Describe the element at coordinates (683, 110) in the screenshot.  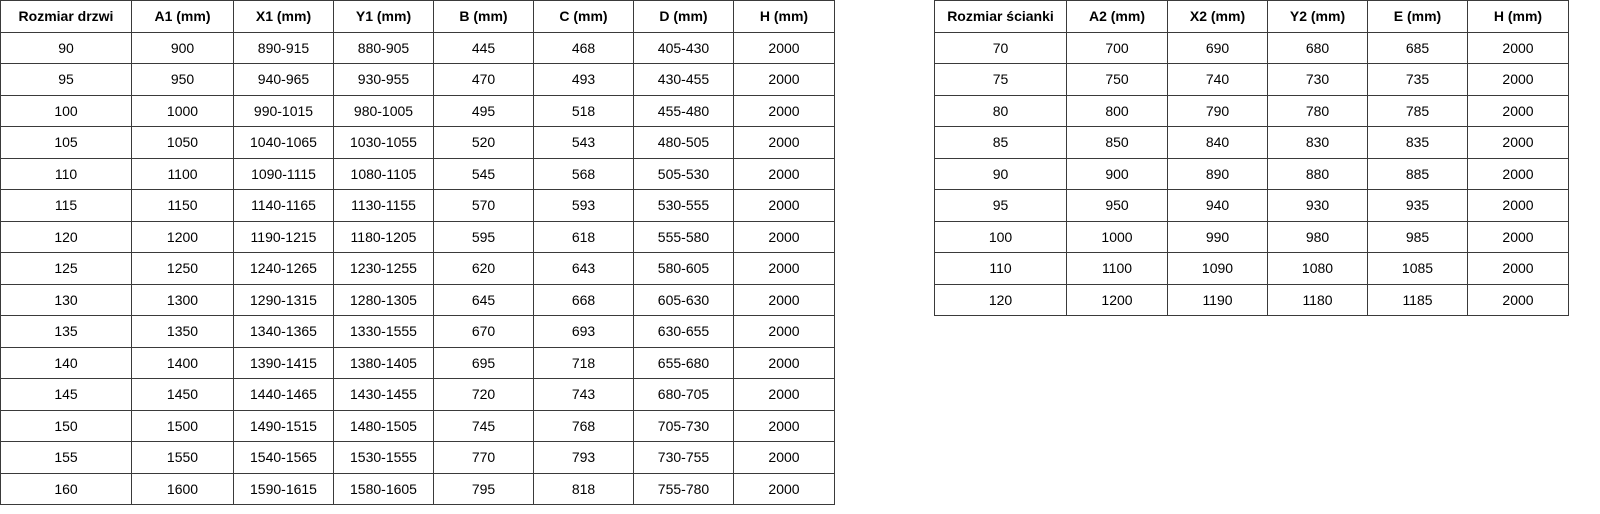
I see `table-cell: 455-480` at that location.